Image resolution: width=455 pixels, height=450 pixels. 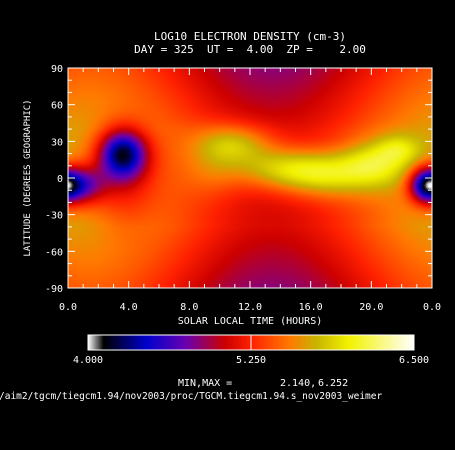 What do you see at coordinates (311, 307) in the screenshot?
I see `x-tick-label: 16.0` at bounding box center [311, 307].